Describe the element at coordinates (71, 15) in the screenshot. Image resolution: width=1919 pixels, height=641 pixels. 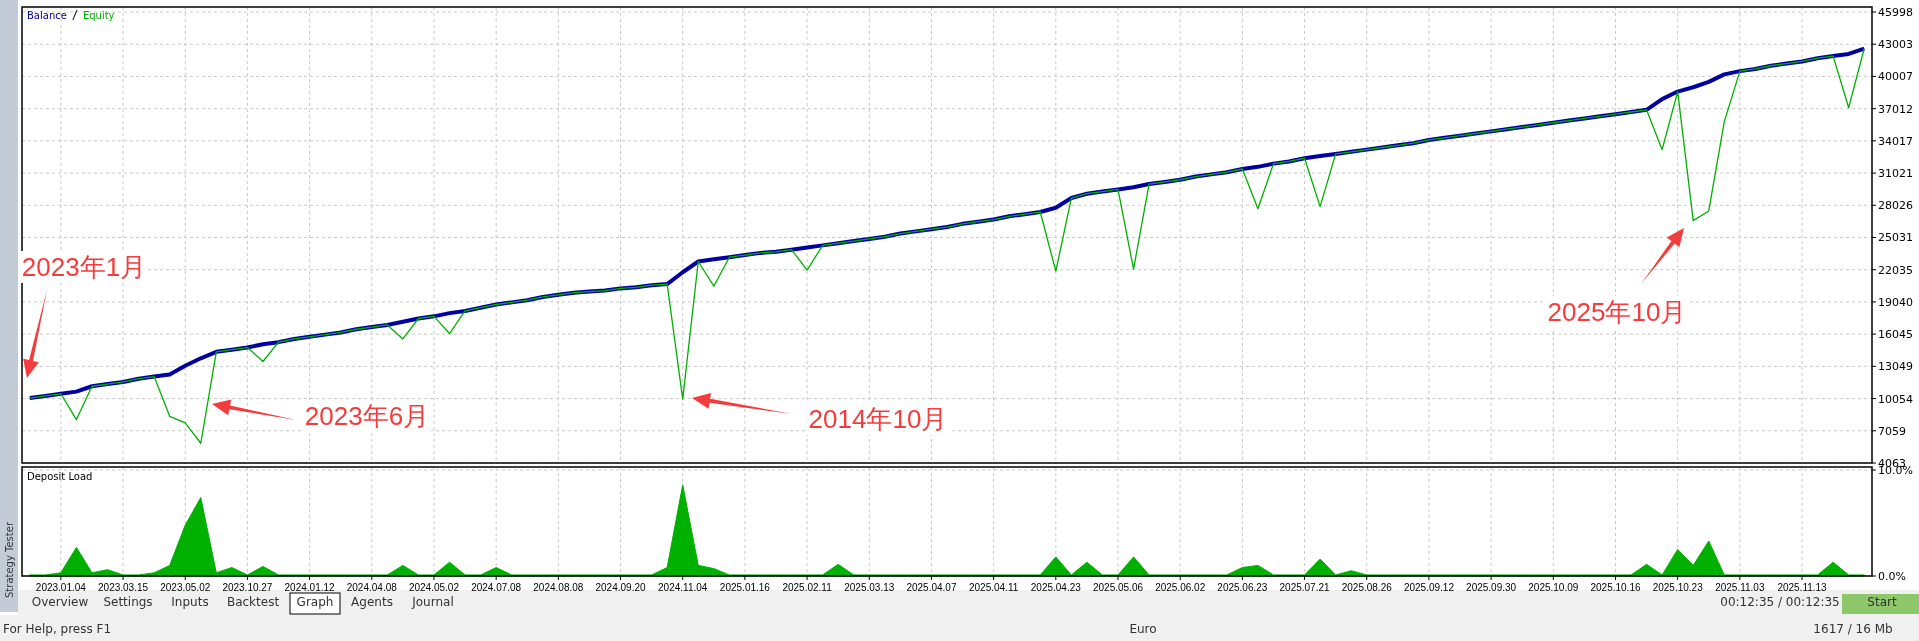
I see `legend: Balance Equity` at that location.